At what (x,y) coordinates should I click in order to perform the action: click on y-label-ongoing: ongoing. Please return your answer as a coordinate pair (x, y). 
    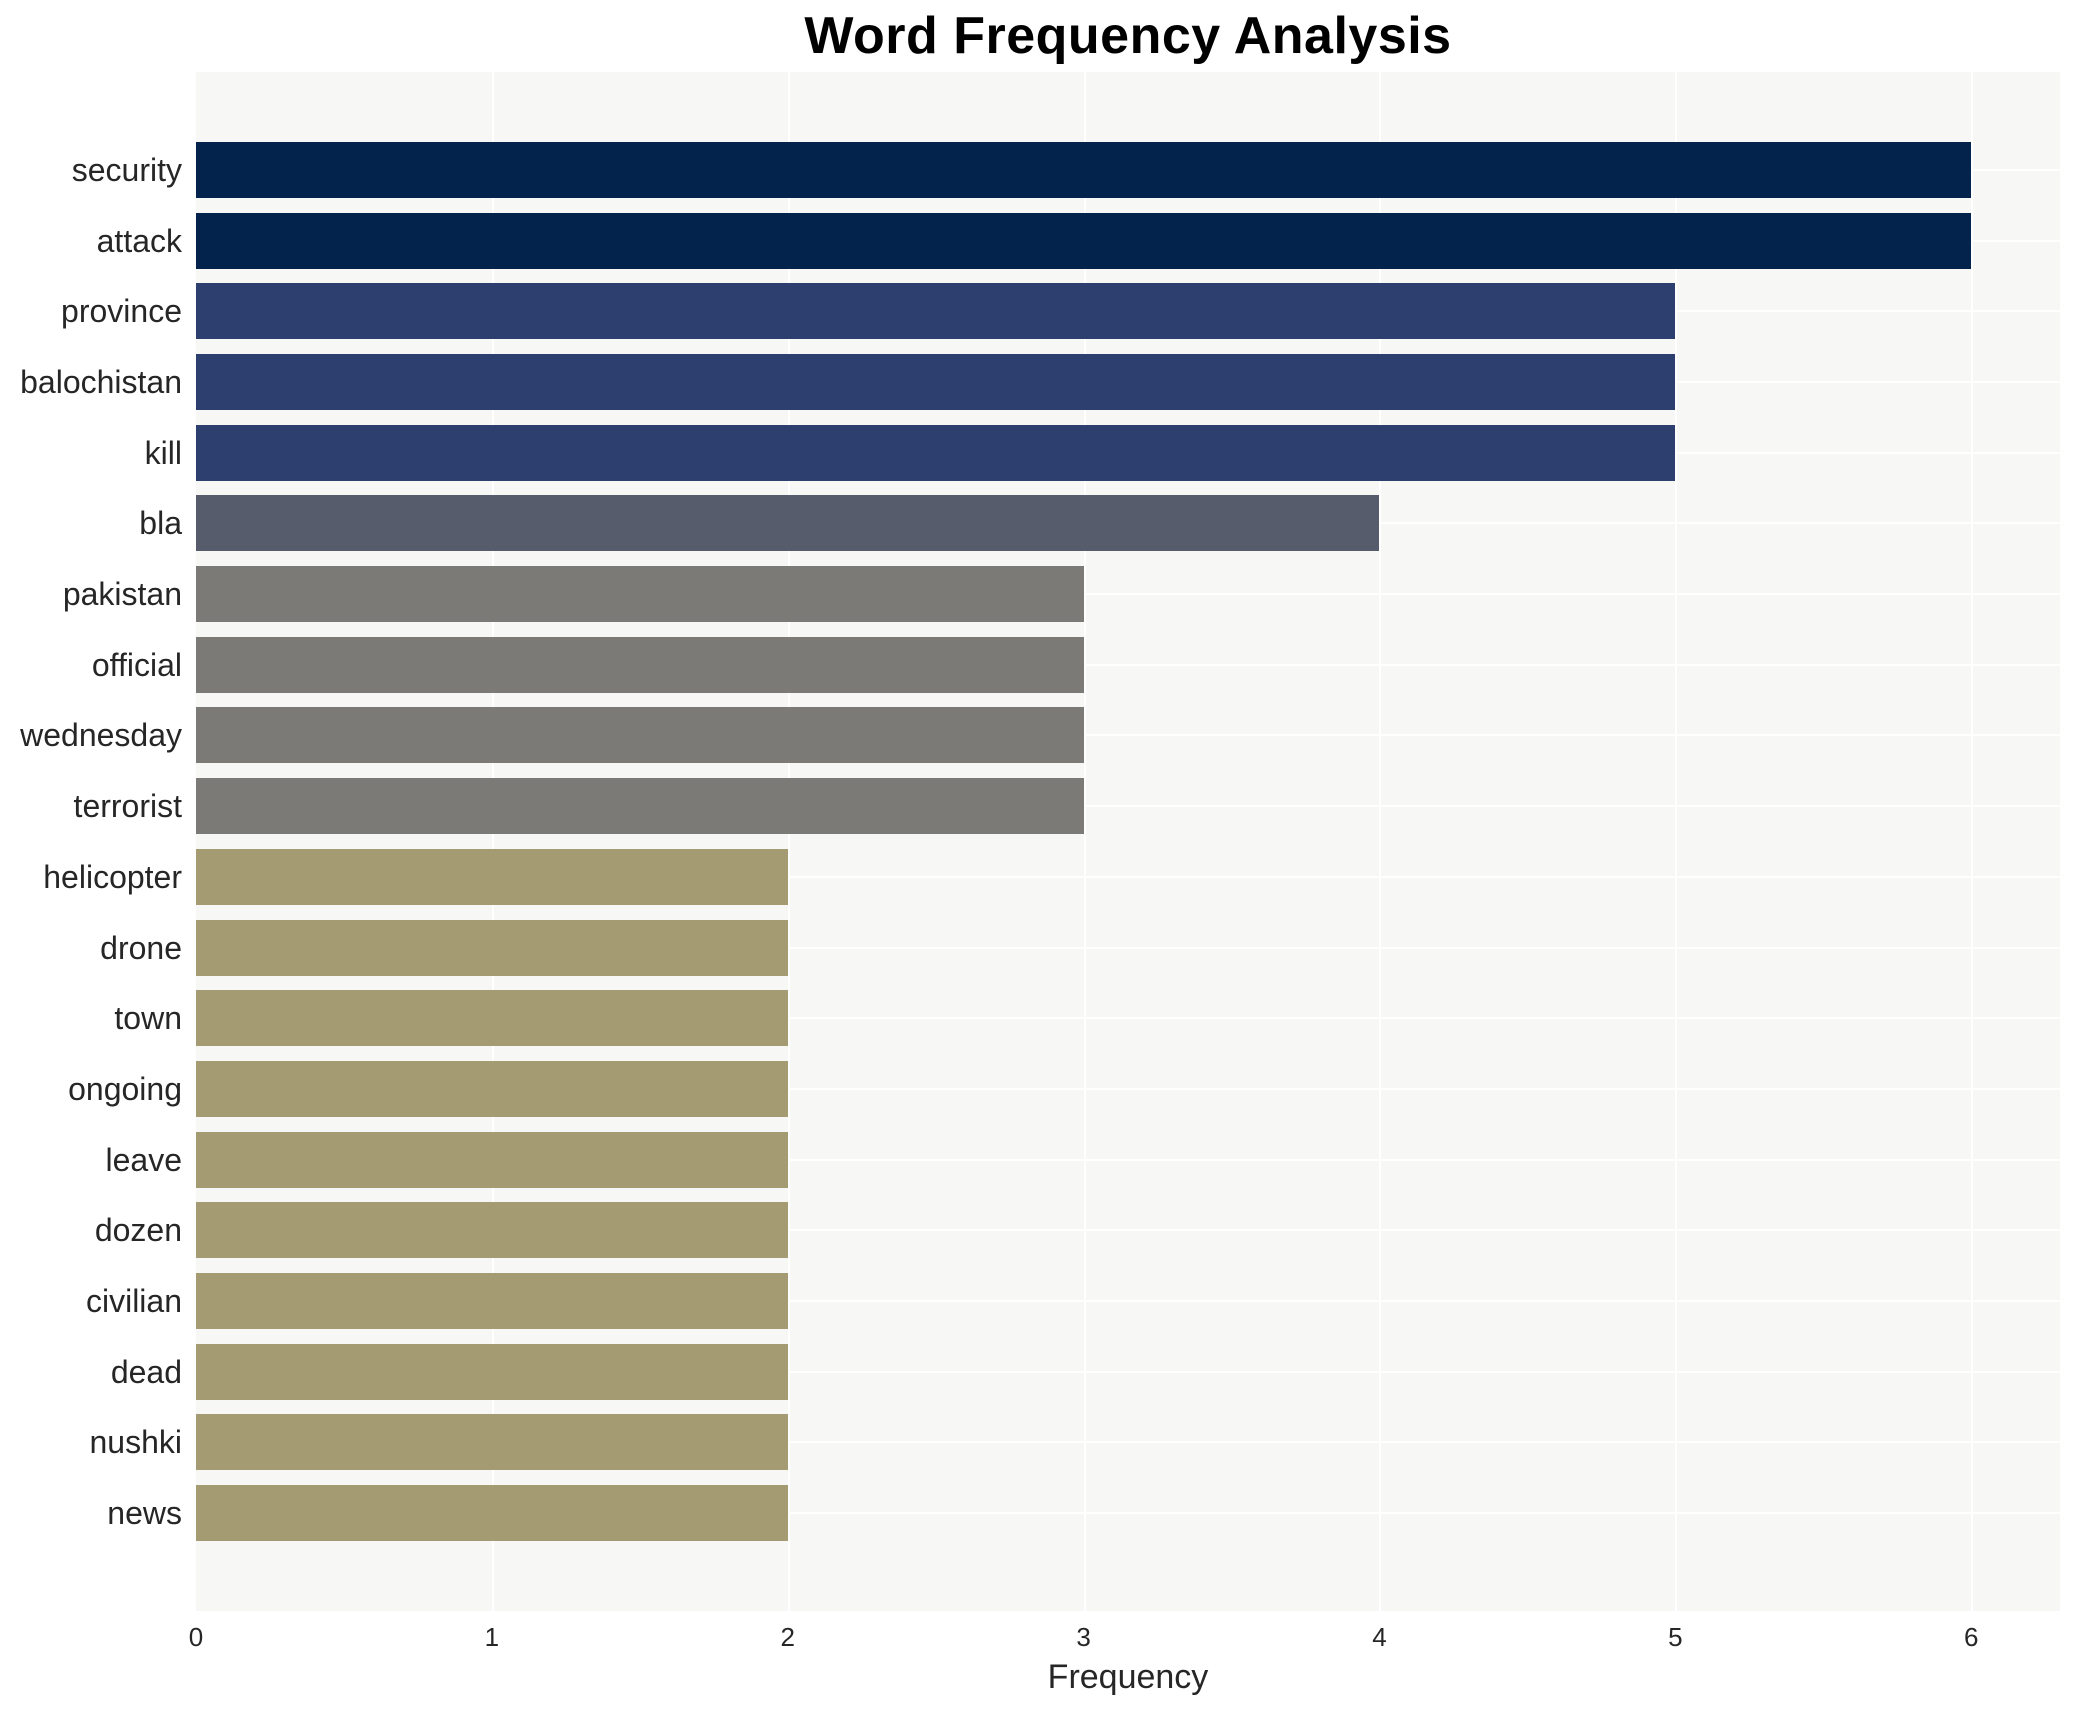
    Looking at the image, I should click on (125, 1088).